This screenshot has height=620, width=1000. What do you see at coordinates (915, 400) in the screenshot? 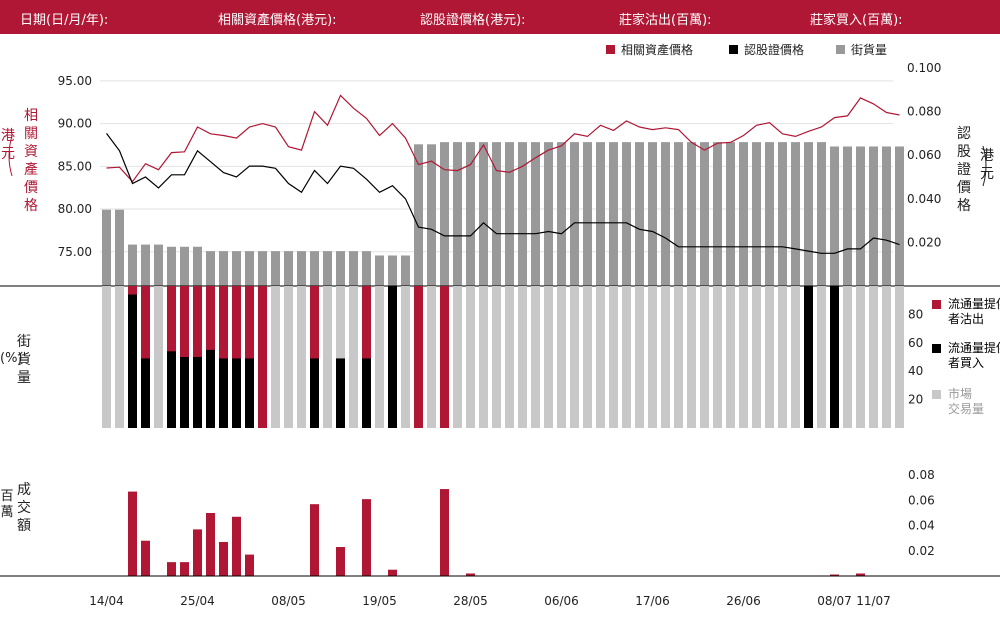
I see `pct-tick-label: 20` at bounding box center [915, 400].